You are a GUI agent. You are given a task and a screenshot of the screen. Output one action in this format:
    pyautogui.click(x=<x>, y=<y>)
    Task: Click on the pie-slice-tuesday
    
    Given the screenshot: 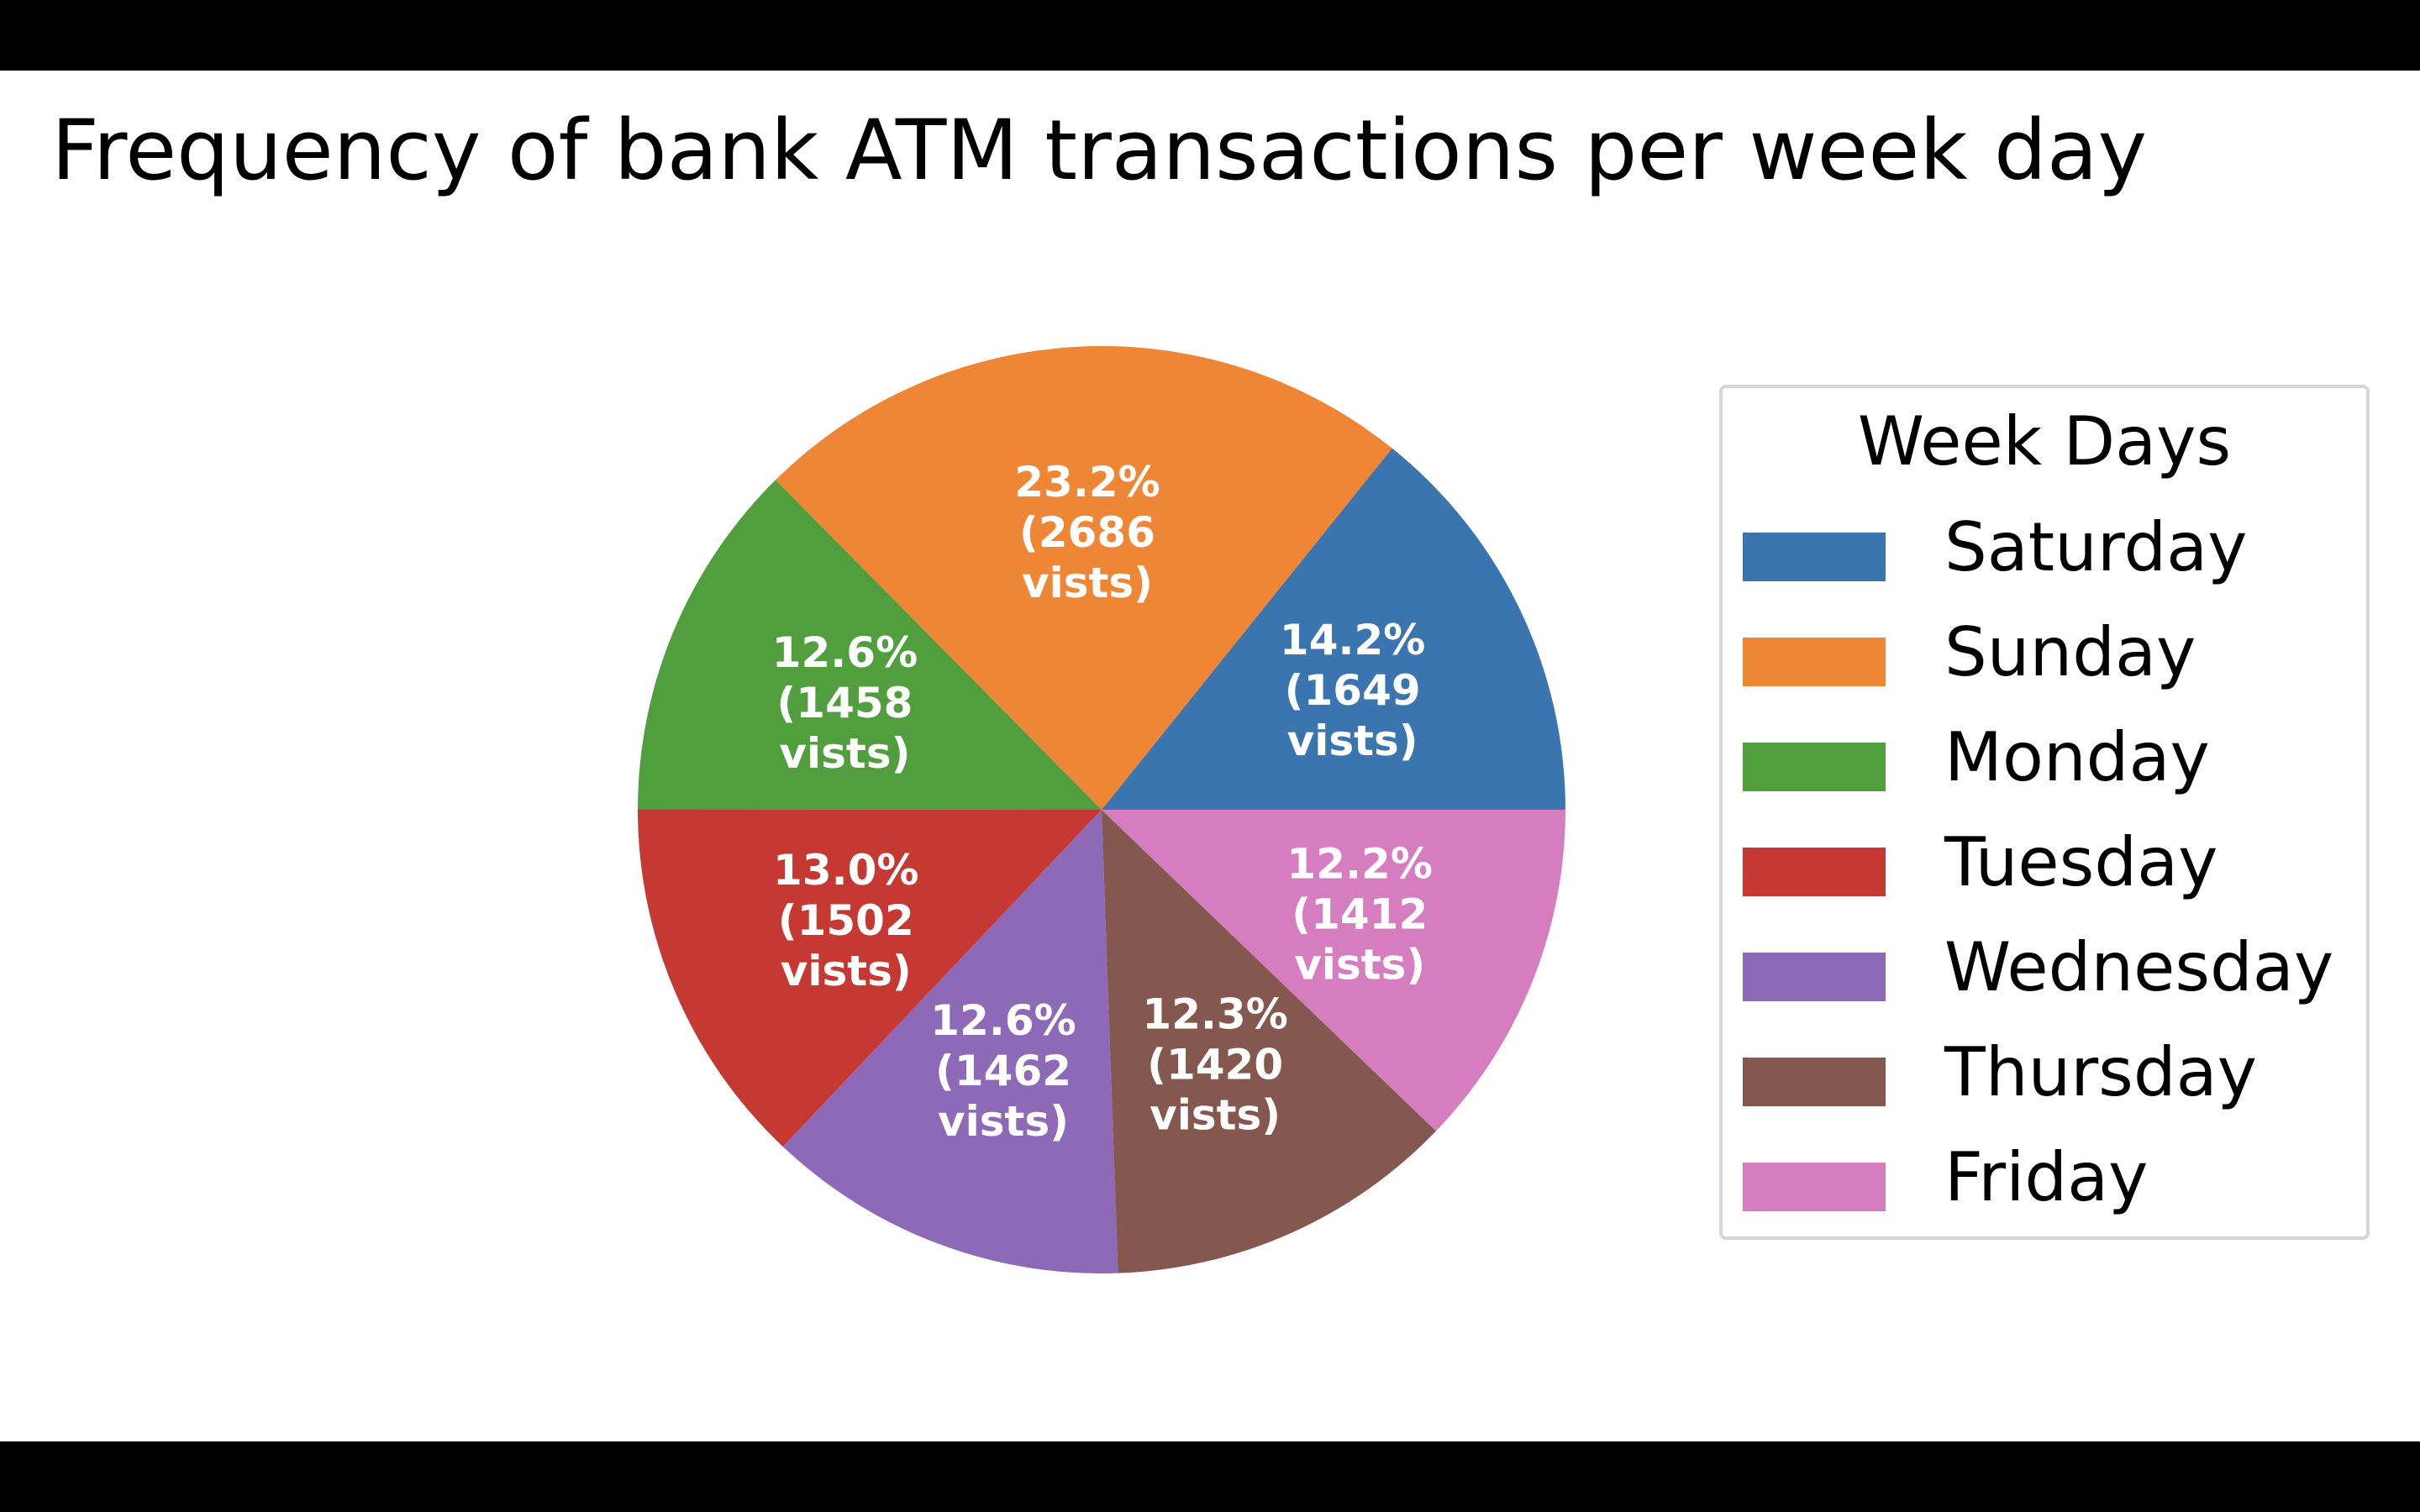 What is the action you would take?
    pyautogui.click(x=870, y=978)
    